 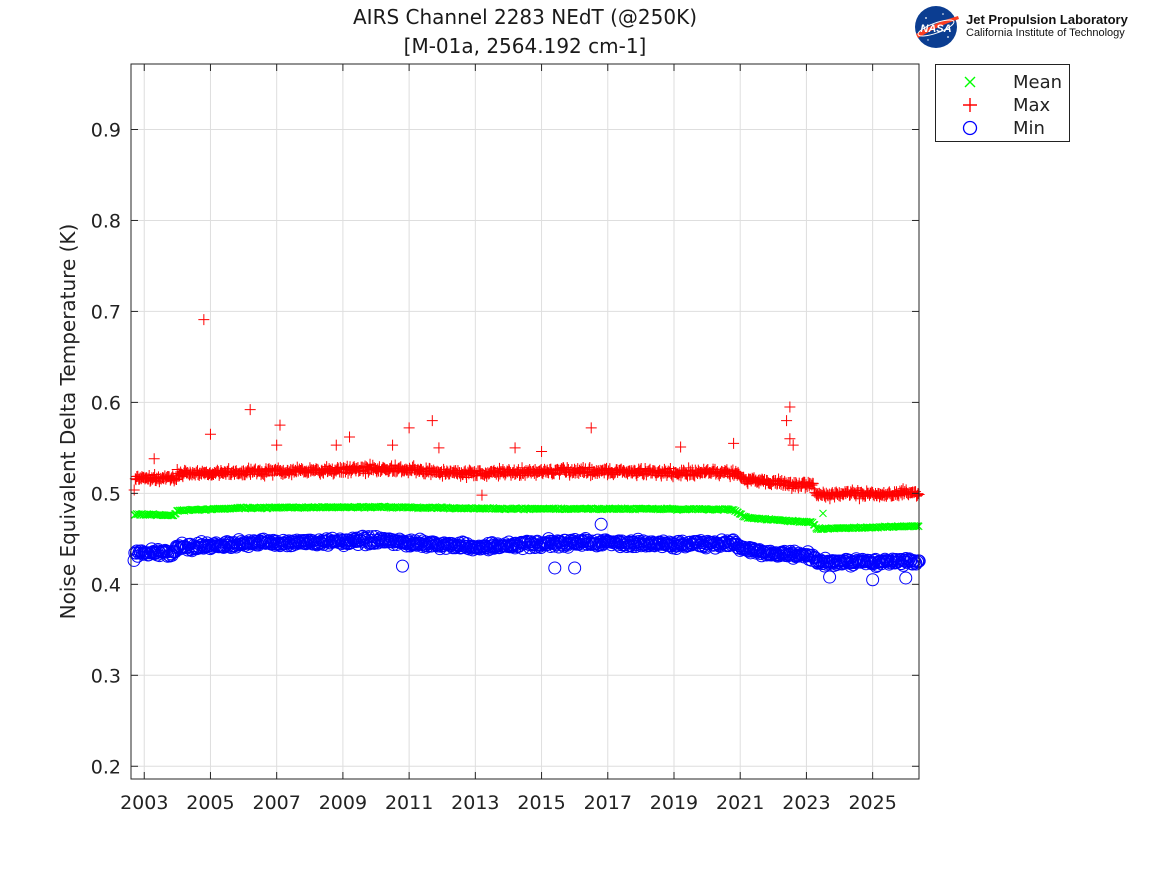 What do you see at coordinates (1045, 33) in the screenshot?
I see `jpl-subtitle: California Institute of Technology` at bounding box center [1045, 33].